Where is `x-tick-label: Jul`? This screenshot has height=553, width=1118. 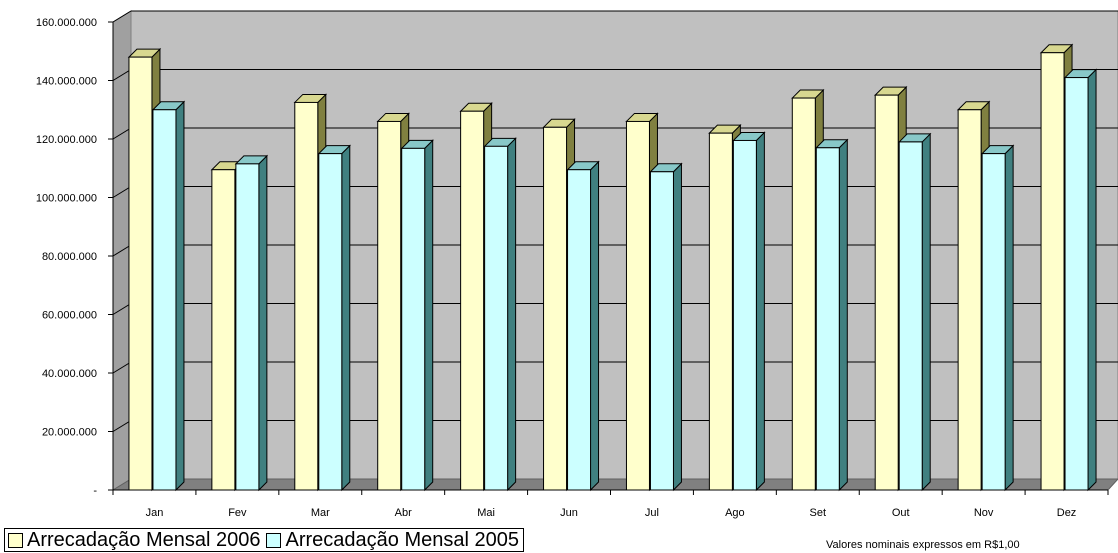 x-tick-label: Jul is located at coordinates (652, 513).